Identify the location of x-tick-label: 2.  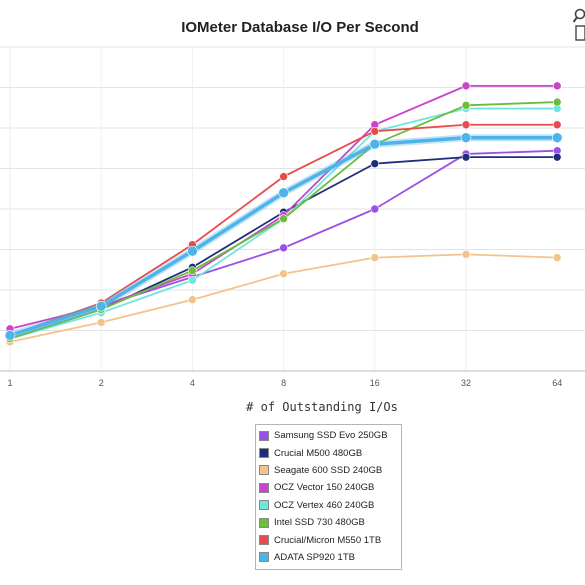
(101, 383).